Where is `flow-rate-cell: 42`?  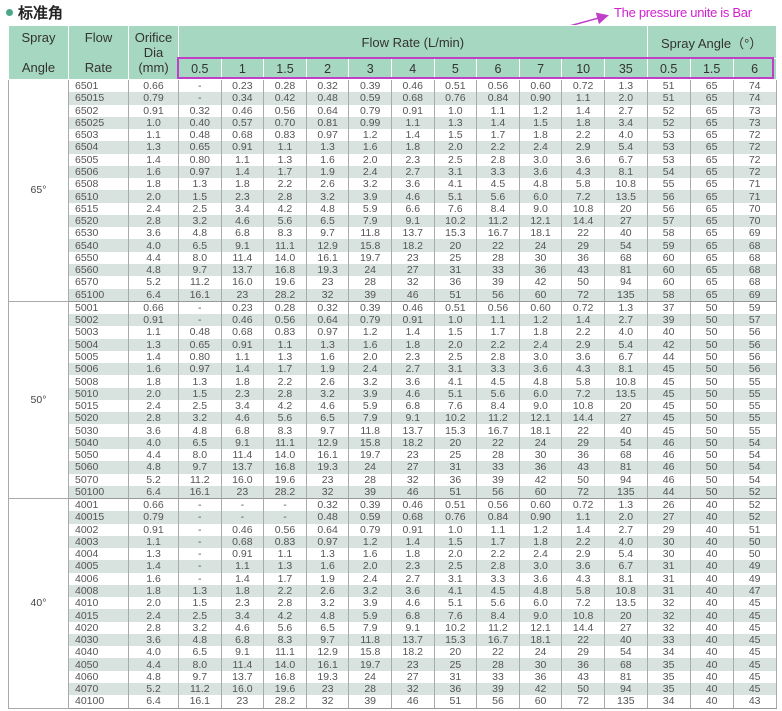 flow-rate-cell: 42 is located at coordinates (540, 689).